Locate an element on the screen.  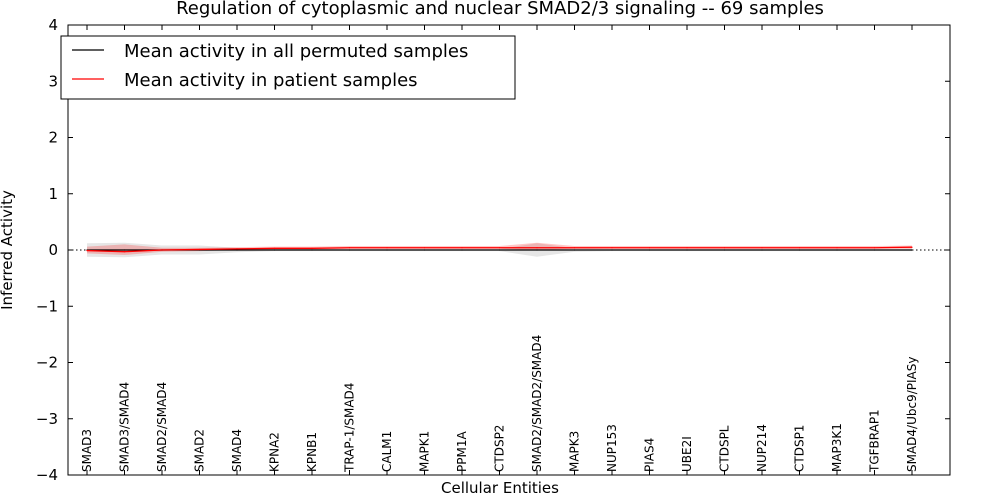
x-category-label: PIAS4 is located at coordinates (650, 455).